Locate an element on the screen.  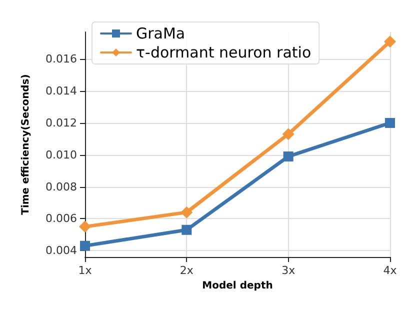
y-tick-label: 0.016 is located at coordinates (61, 59).